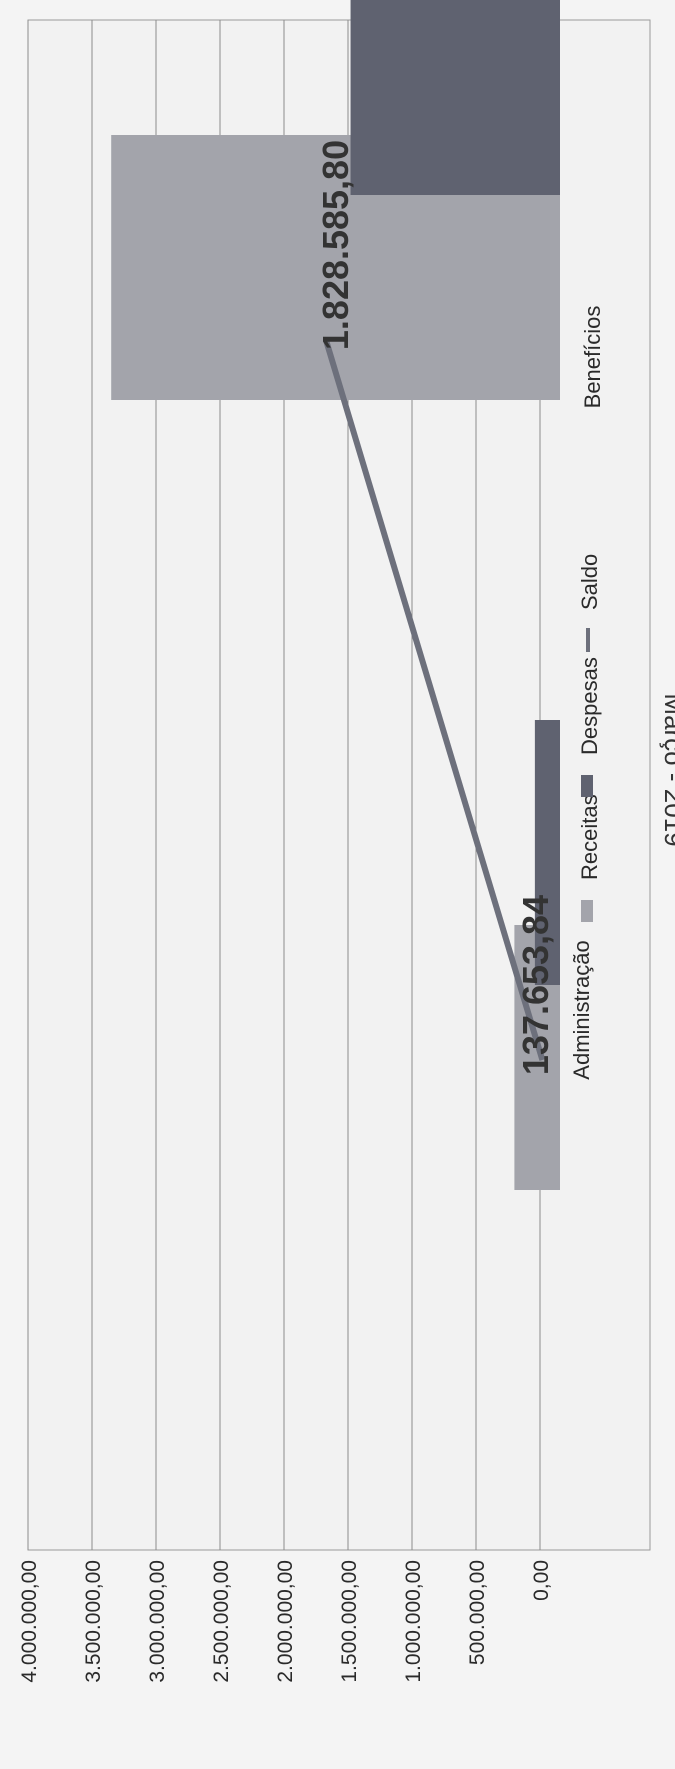 The width and height of the screenshot is (675, 1769). I want to click on legend-label-despesas: Despesas, so click(589, 706).